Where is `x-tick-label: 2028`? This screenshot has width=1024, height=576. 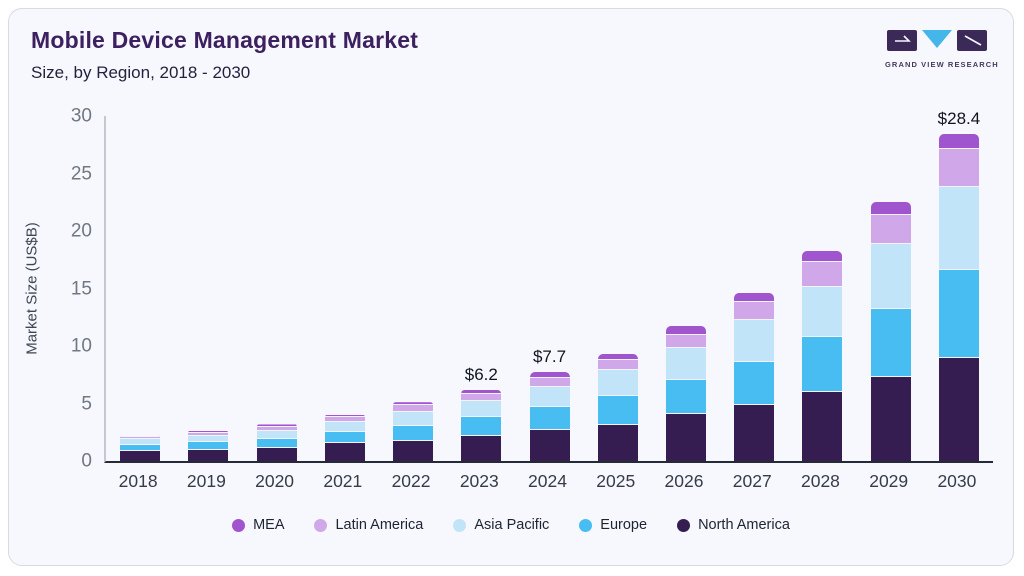 x-tick-label: 2028 is located at coordinates (820, 481).